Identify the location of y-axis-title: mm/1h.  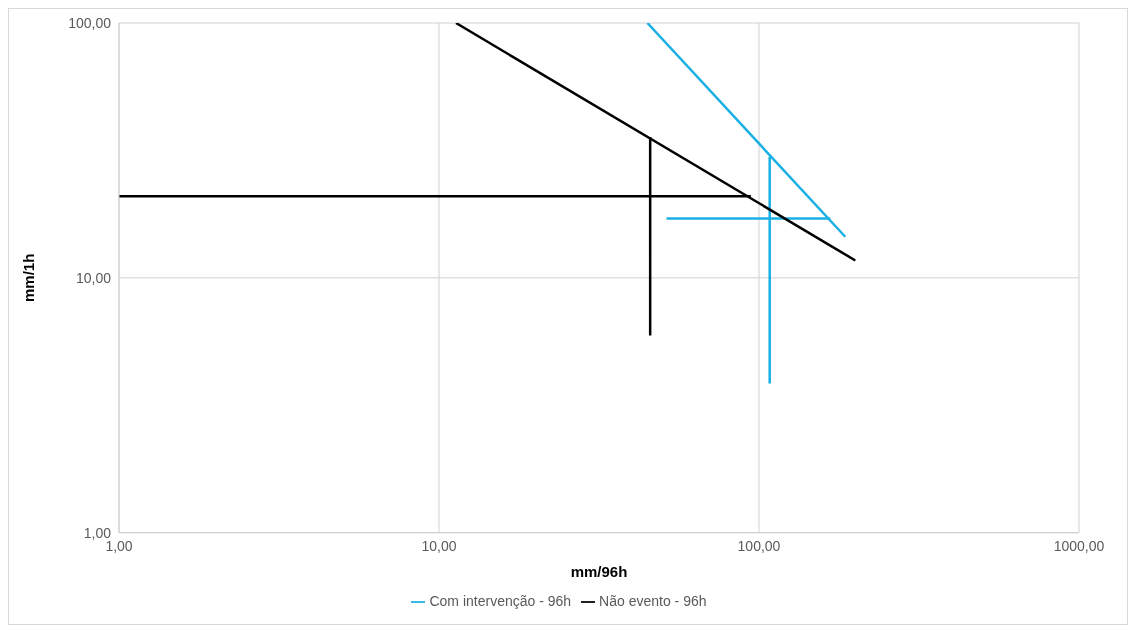
(29, 278).